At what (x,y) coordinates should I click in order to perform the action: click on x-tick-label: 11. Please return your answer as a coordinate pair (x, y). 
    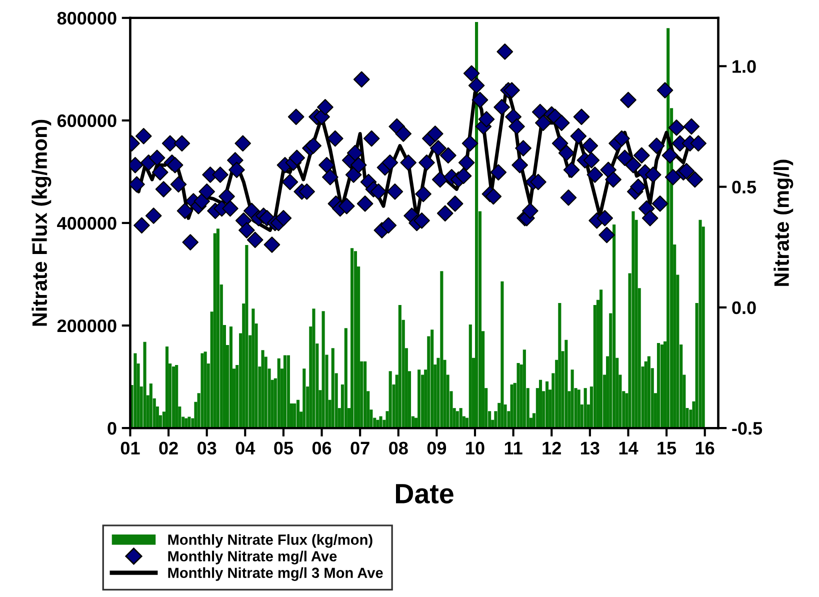
    Looking at the image, I should click on (513, 448).